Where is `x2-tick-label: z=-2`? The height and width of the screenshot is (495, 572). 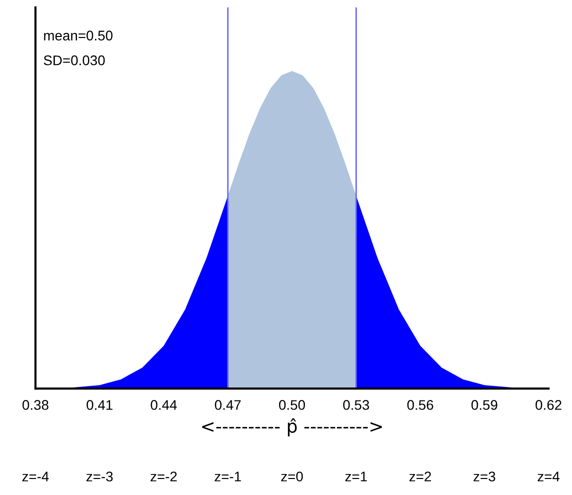 x2-tick-label: z=-2 is located at coordinates (163, 477).